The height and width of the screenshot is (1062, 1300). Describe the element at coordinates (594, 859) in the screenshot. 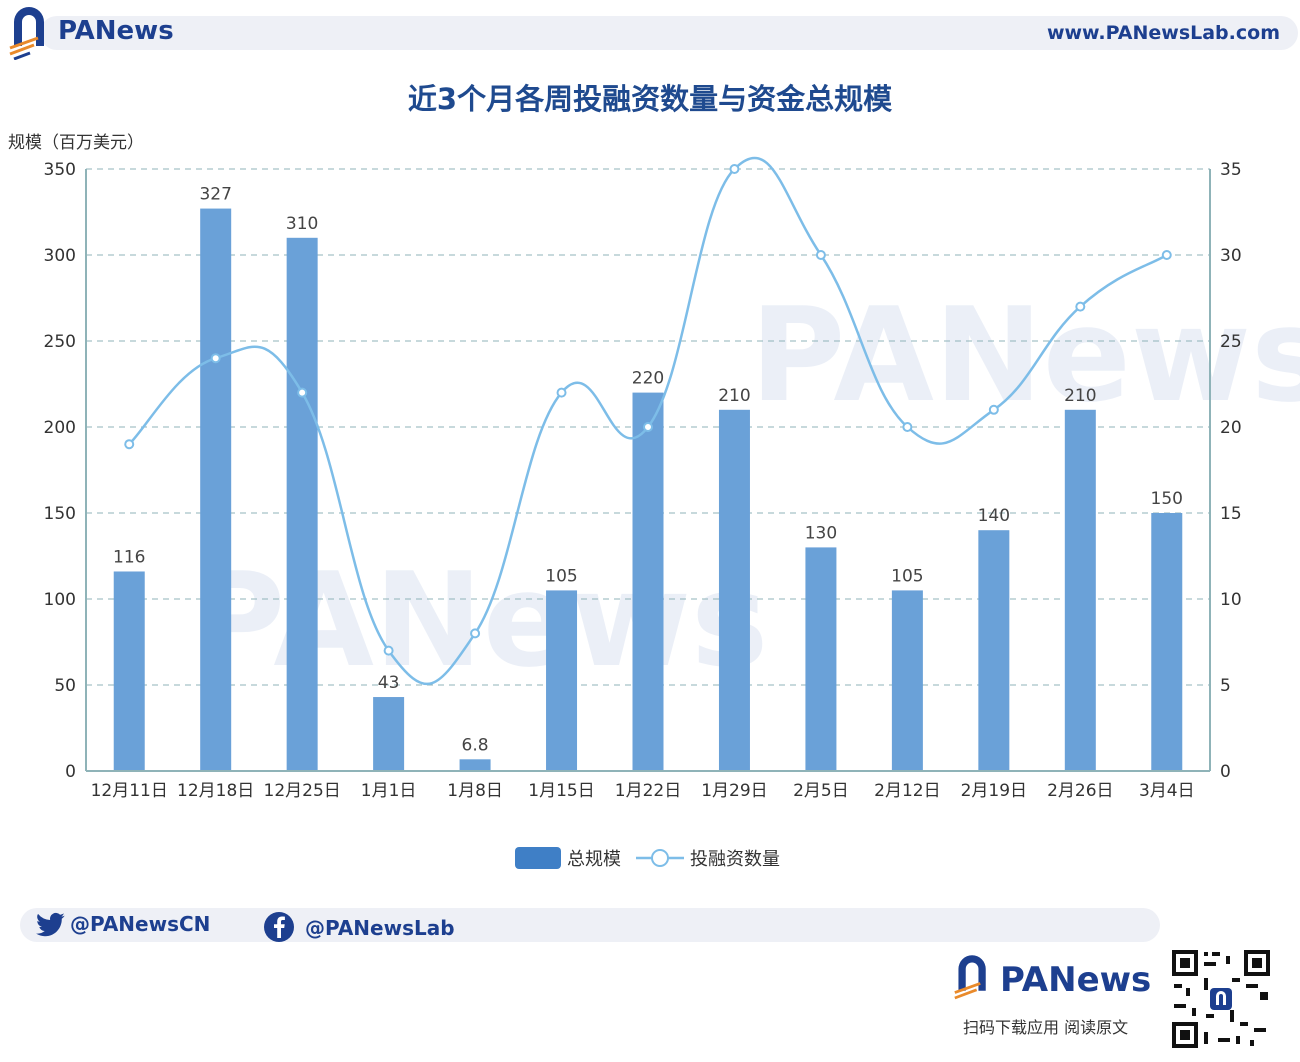

I see `legend-bar-label: 总规模` at that location.